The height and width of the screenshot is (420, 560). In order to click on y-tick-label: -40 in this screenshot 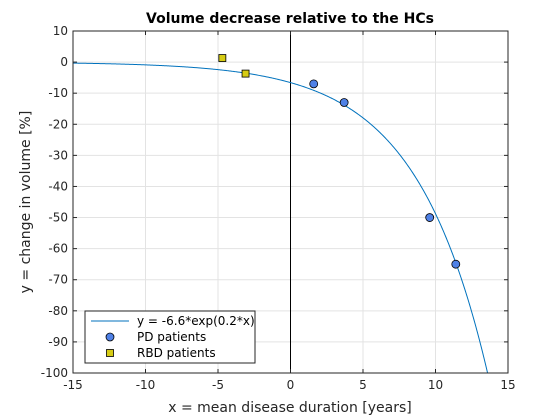, I will do `click(58, 186)`.